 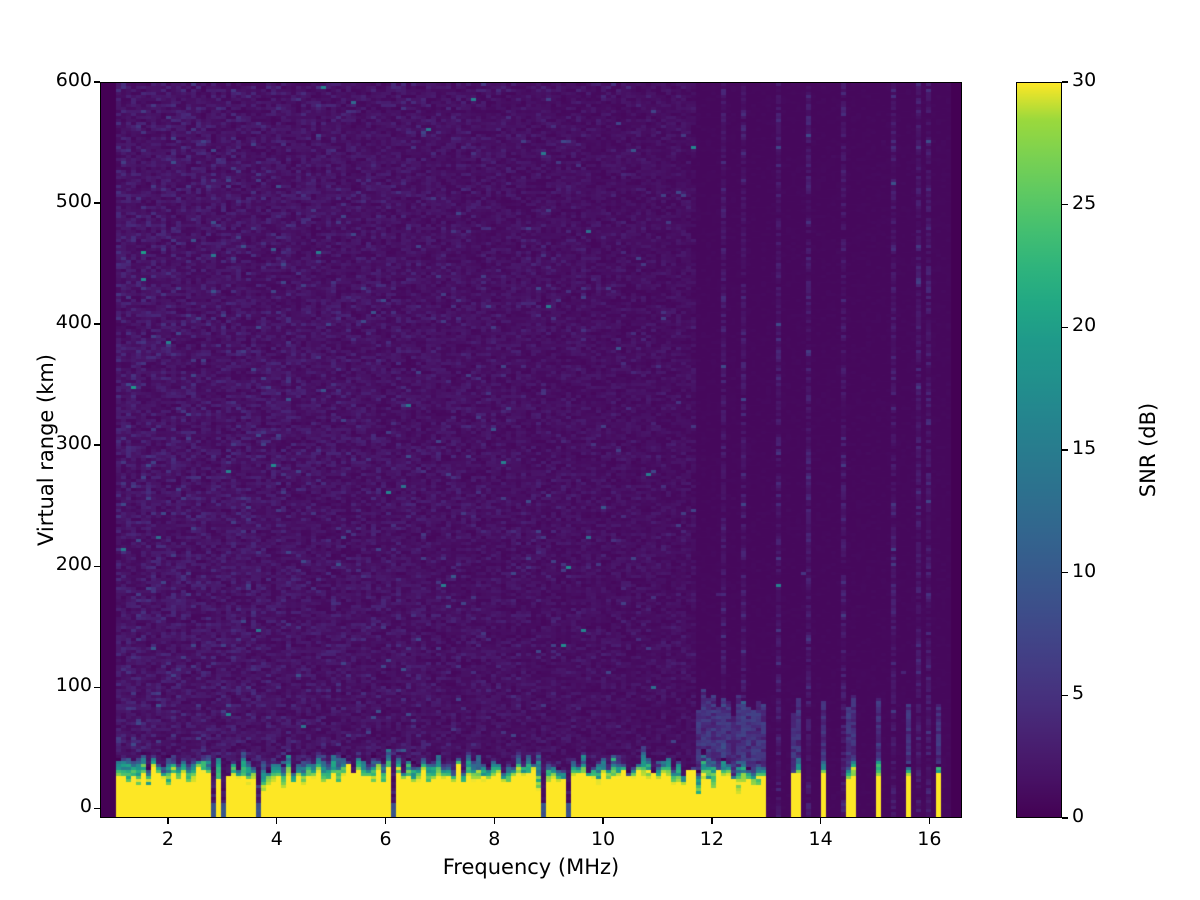 What do you see at coordinates (1084, 202) in the screenshot?
I see `colorbar-tick-label: 25` at bounding box center [1084, 202].